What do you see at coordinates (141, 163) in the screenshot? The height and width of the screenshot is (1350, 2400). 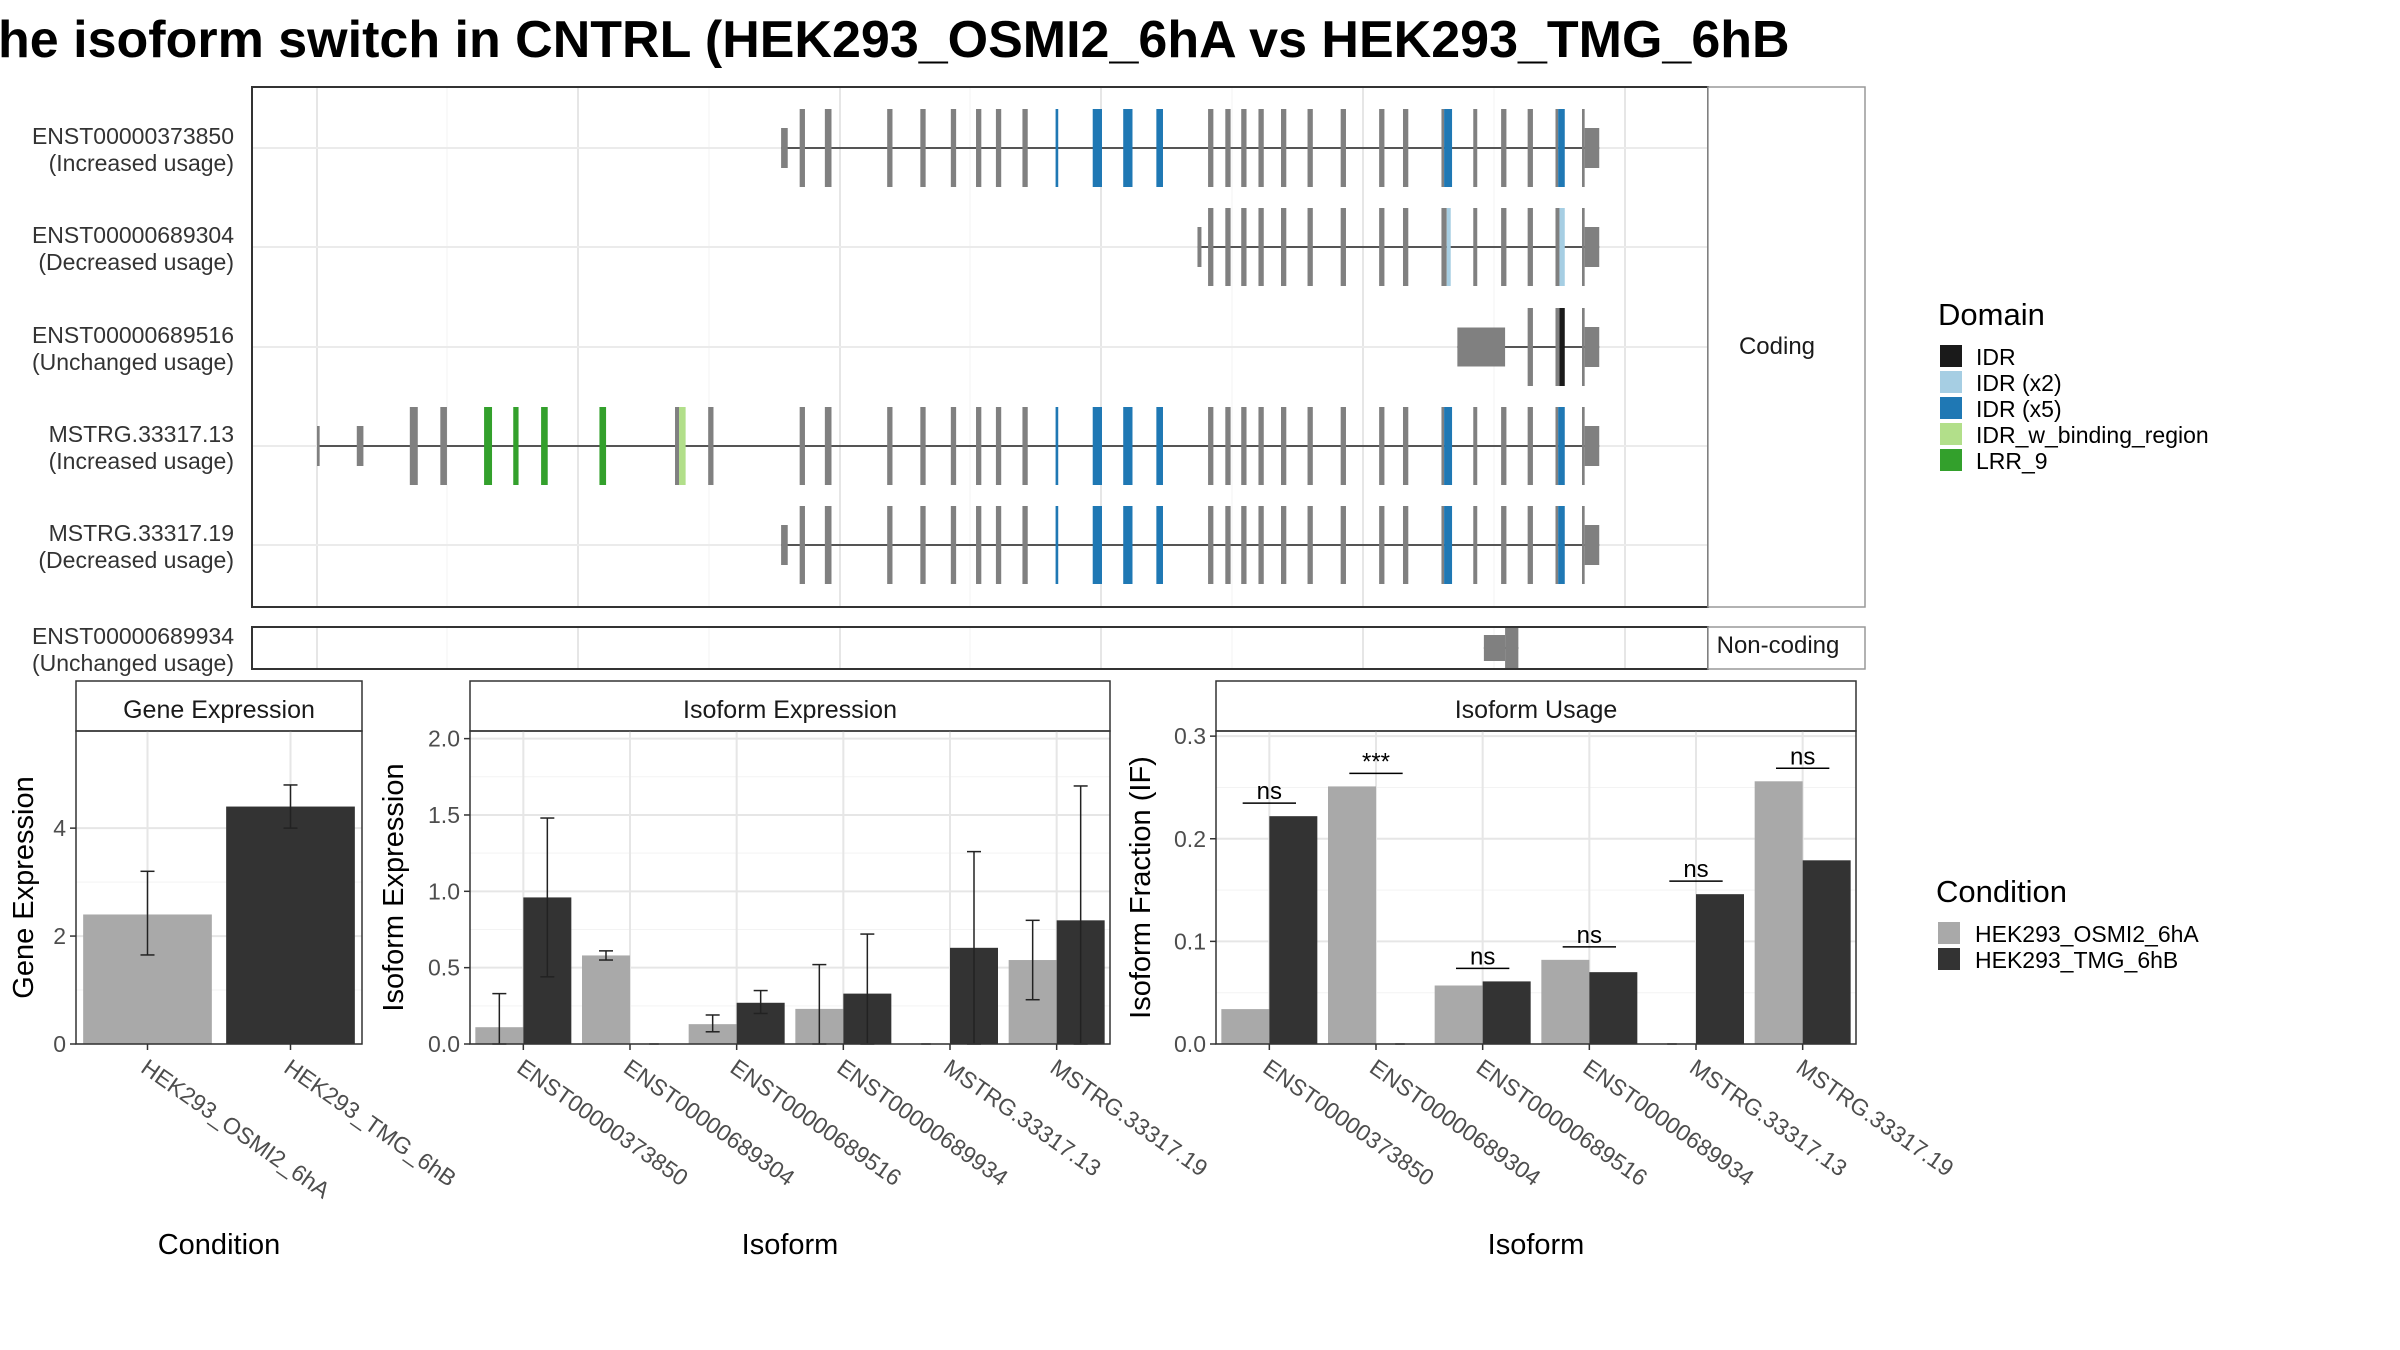 I see `transcript-status-label: (Increased usage)` at bounding box center [141, 163].